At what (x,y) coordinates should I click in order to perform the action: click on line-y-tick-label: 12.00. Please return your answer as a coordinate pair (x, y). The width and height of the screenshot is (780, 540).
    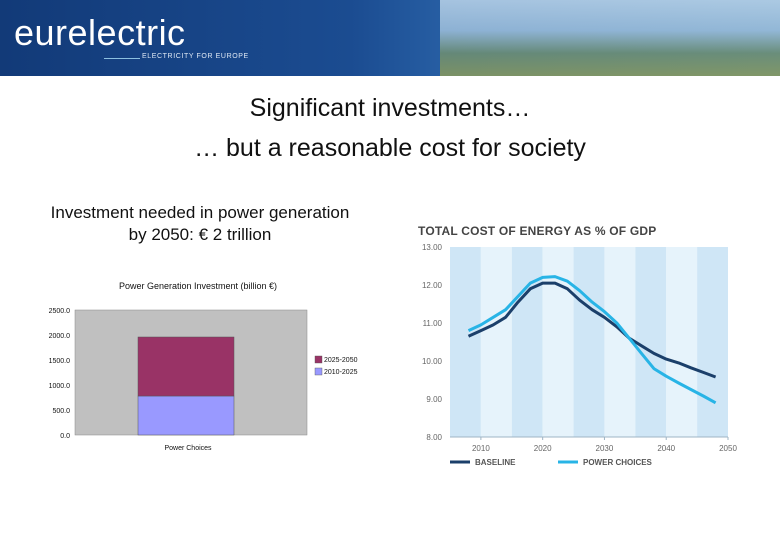
    Looking at the image, I should click on (432, 285).